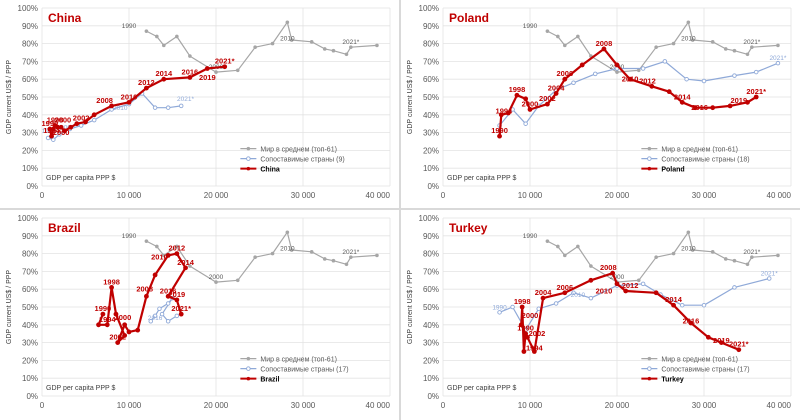 This screenshot has height=420, width=800. Describe the element at coordinates (216, 195) in the screenshot. I see `x-tick-label: 20 000` at that location.